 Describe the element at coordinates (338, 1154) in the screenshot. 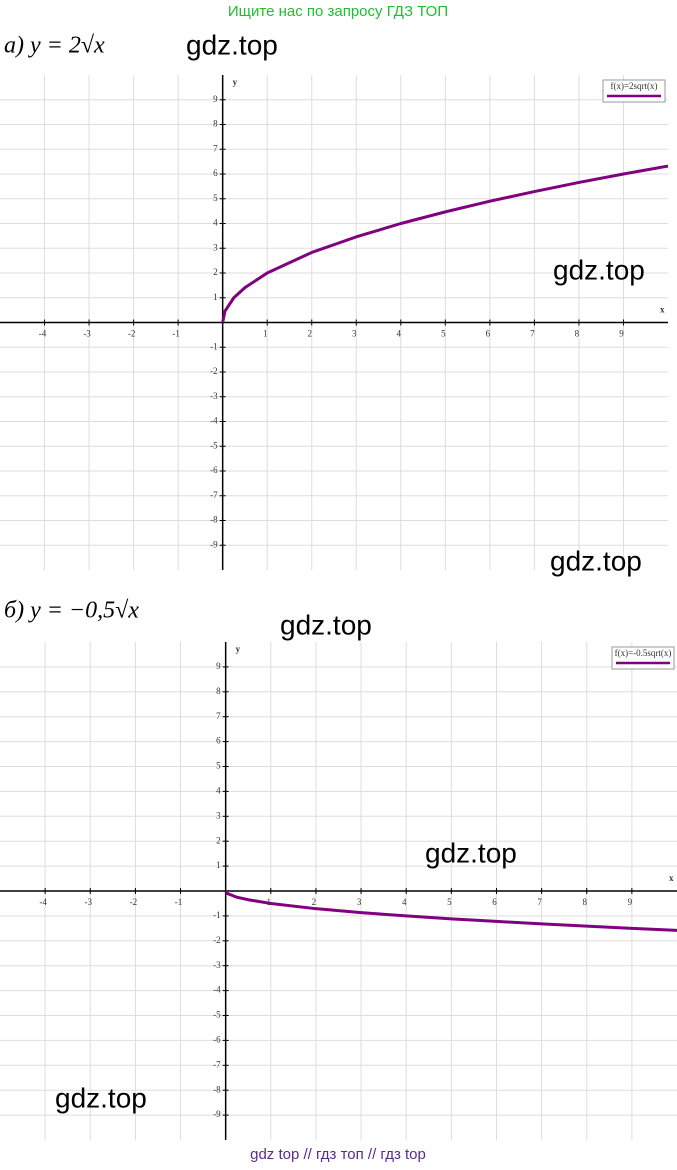

I see `footer: gdz top // гдз топ // гдз top` at that location.